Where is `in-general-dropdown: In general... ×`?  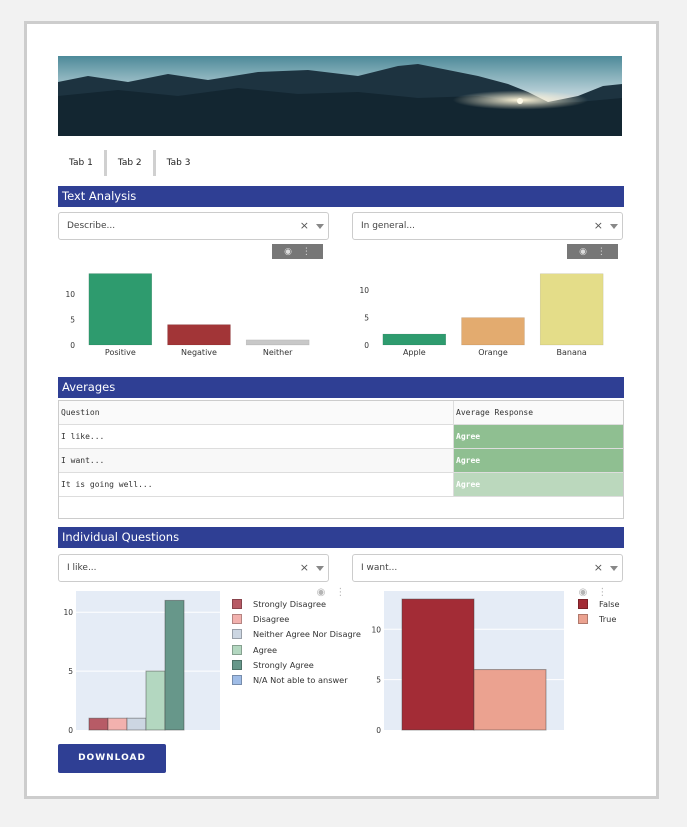 in-general-dropdown: In general... × is located at coordinates (487, 226).